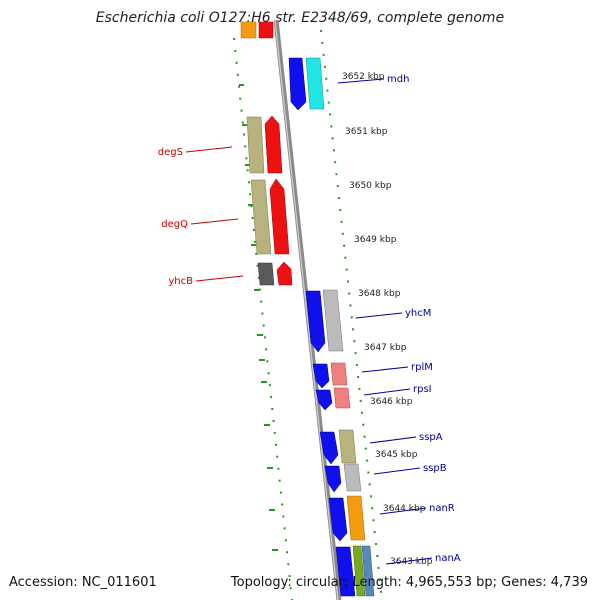  I want to click on gene-label-mdh: mdh, so click(398, 79).